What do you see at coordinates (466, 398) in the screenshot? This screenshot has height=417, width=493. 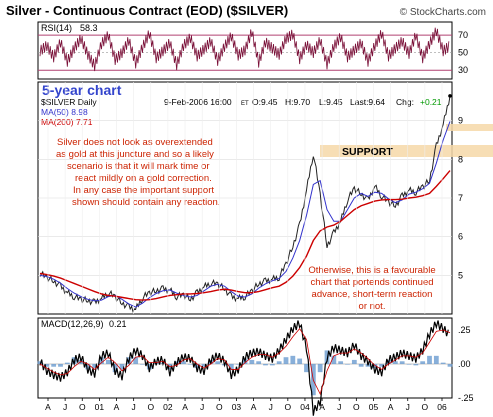 I see `macd-tick-label: -.25` at bounding box center [466, 398].